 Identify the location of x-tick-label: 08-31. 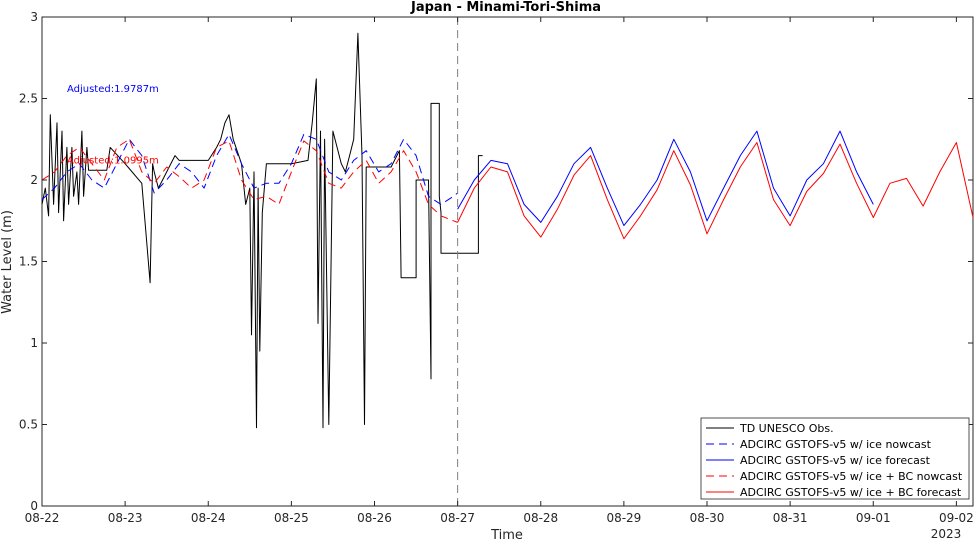
(790, 518).